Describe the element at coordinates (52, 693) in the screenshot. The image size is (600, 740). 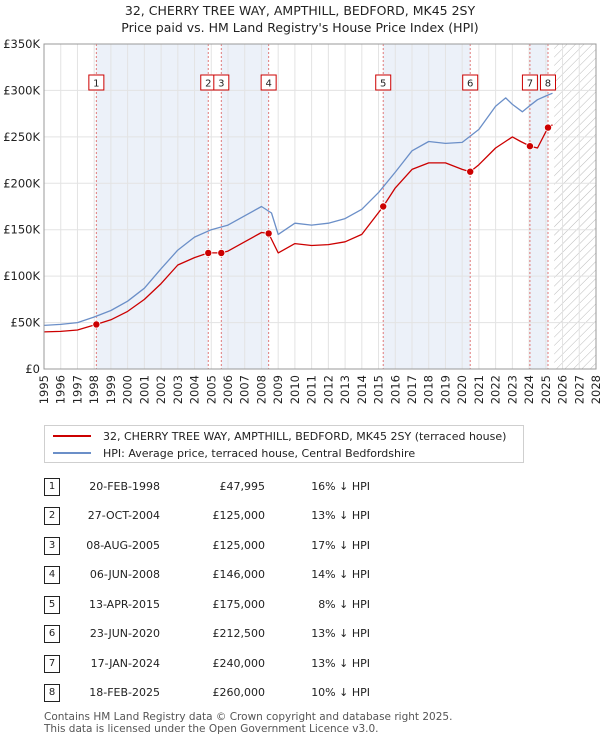
I see `sale-number-badge: 8` at that location.